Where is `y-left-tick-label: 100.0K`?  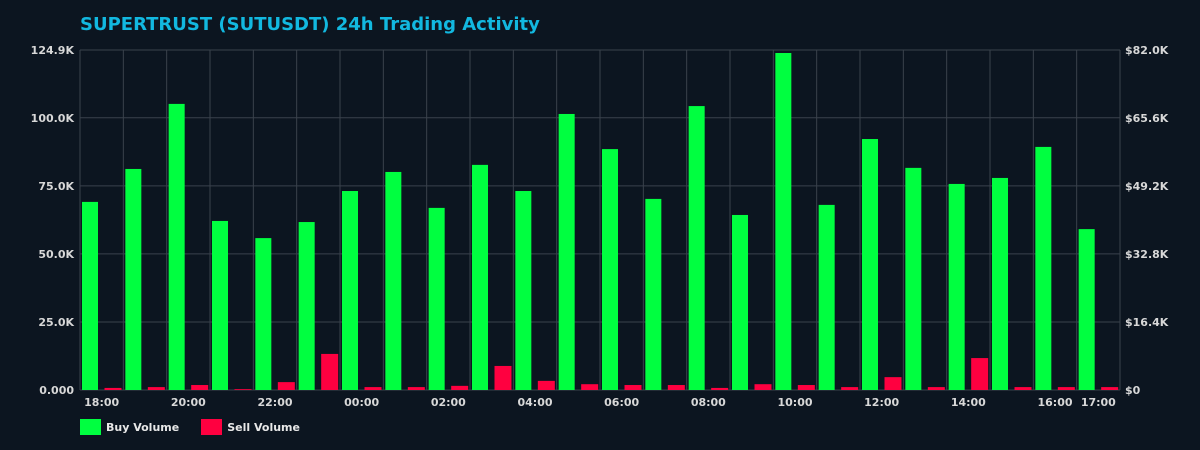
y-left-tick-label: 100.0K is located at coordinates (53, 118).